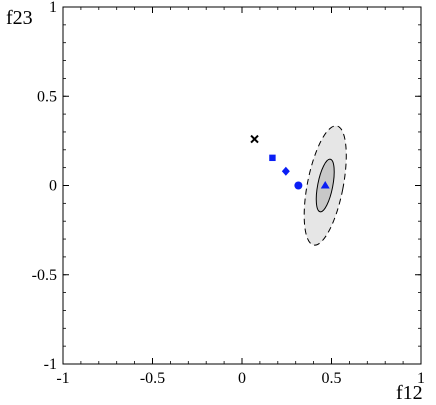 Image resolution: width=436 pixels, height=405 pixels. Describe the element at coordinates (332, 378) in the screenshot. I see `x-tick-label: 0.5` at that location.